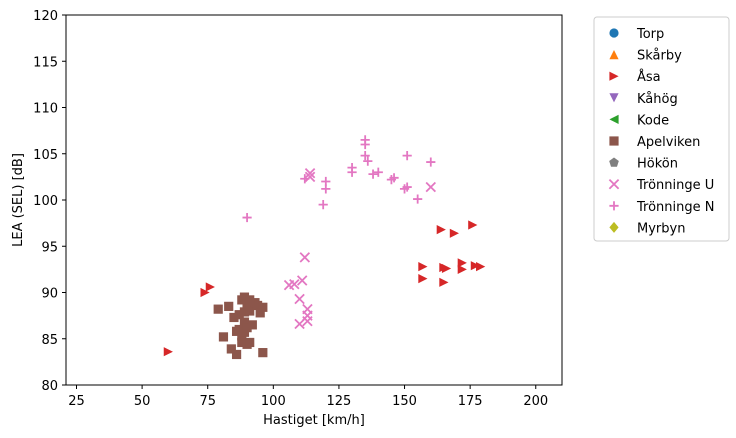 The height and width of the screenshot is (438, 736). Describe the element at coordinates (45, 16) in the screenshot. I see `y-tick-label: 120` at that location.